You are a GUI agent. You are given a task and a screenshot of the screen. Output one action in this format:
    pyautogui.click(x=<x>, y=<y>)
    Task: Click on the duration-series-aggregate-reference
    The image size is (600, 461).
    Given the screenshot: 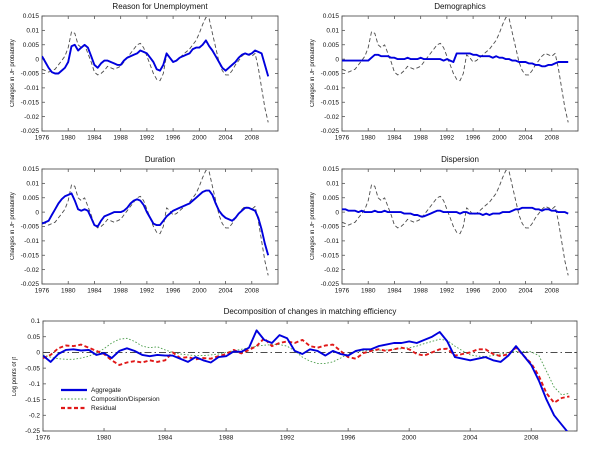 What is the action you would take?
    pyautogui.click(x=155, y=222)
    